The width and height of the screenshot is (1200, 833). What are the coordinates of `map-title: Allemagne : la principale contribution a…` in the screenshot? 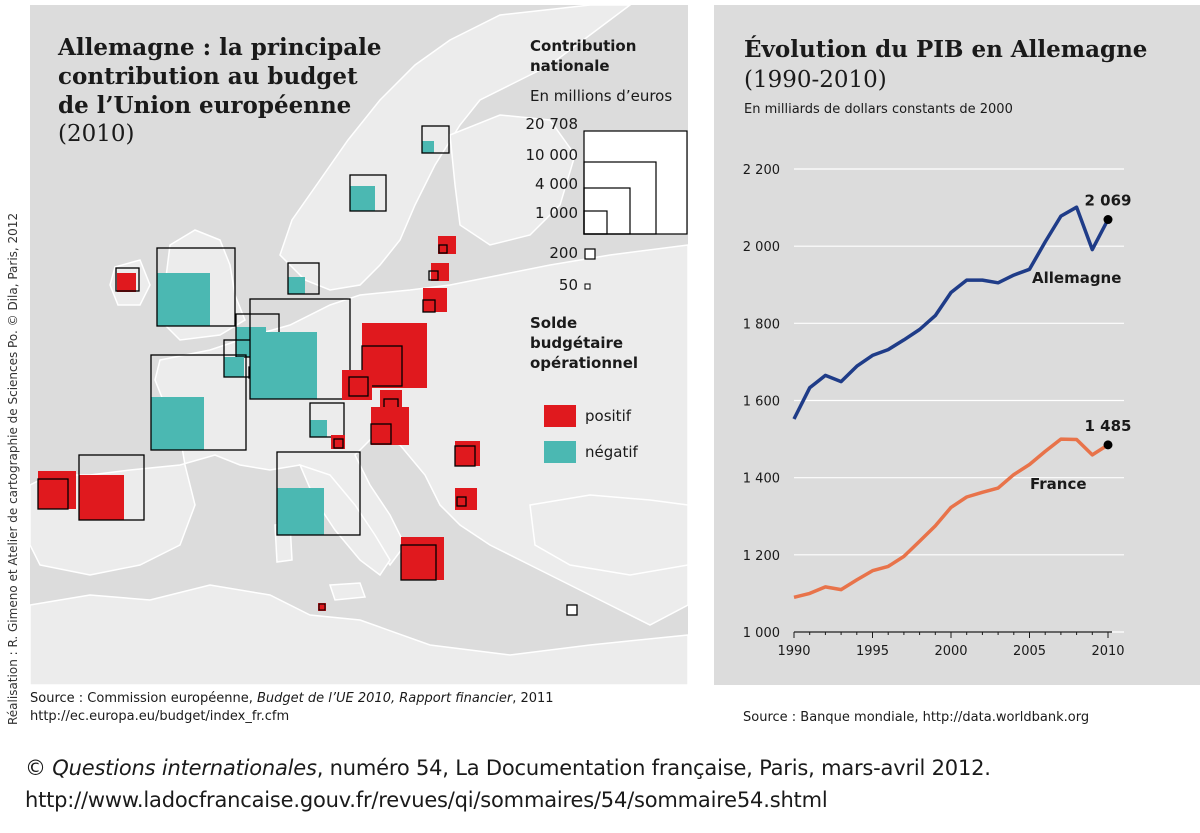 It's located at (220, 91).